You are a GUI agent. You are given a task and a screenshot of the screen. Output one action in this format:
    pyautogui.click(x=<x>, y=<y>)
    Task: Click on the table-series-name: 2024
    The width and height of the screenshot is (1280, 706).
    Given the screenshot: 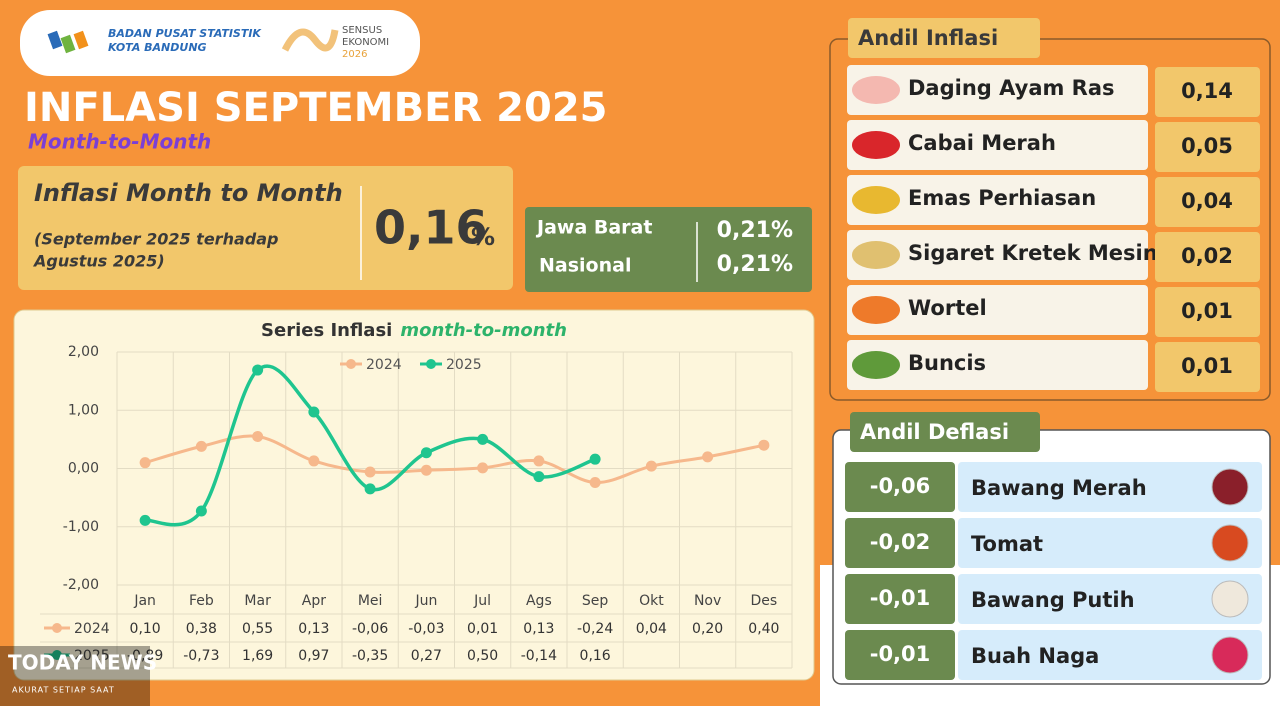 What is the action you would take?
    pyautogui.click(x=92, y=629)
    